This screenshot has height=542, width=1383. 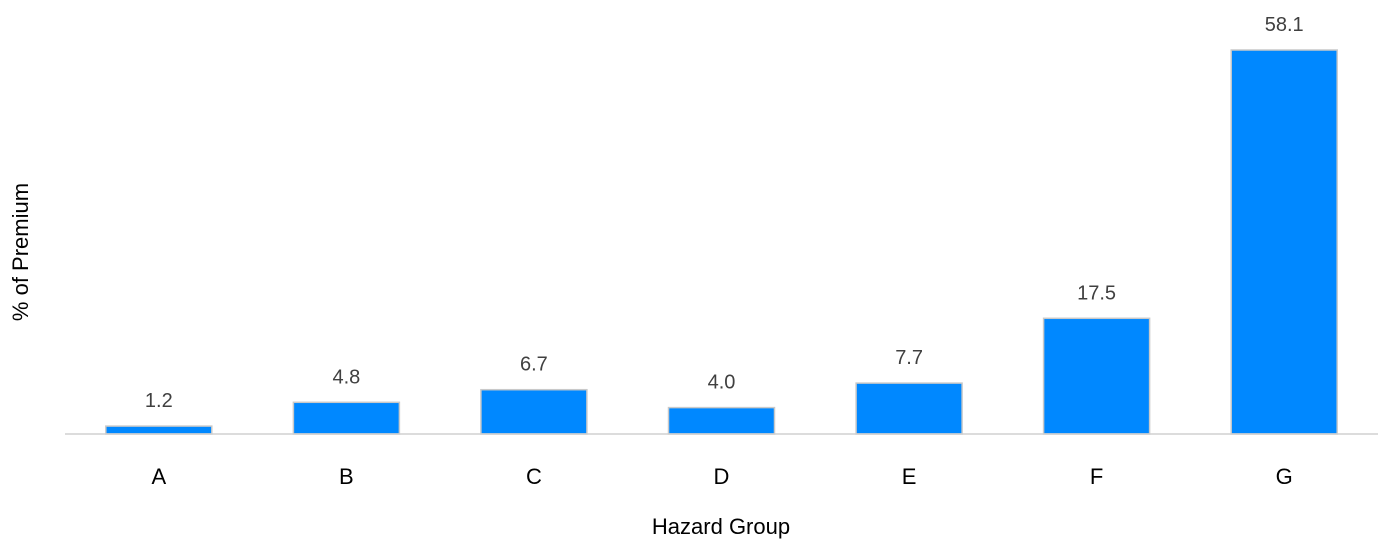 I want to click on x-tick-label-G: G, so click(x=1284, y=476).